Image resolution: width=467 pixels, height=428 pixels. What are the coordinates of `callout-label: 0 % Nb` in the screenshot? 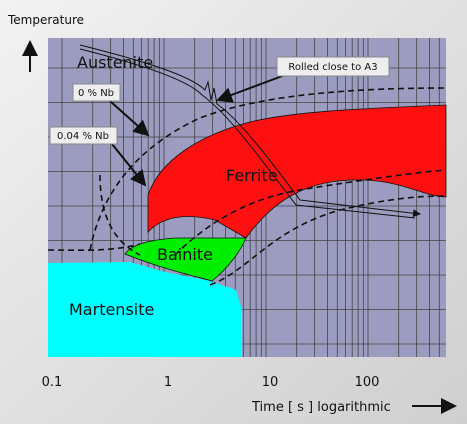 It's located at (96, 93).